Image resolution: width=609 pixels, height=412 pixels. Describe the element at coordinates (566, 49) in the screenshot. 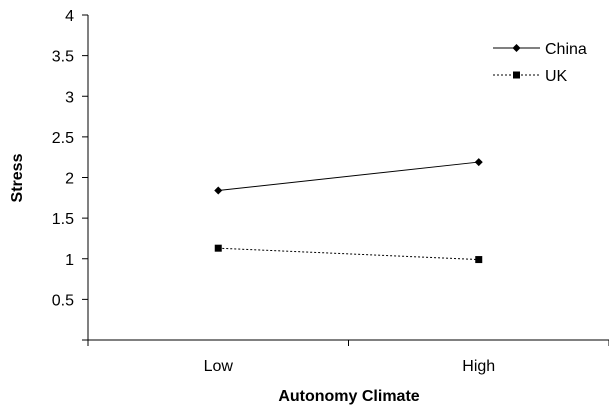

I see `legend-label-china: China` at that location.